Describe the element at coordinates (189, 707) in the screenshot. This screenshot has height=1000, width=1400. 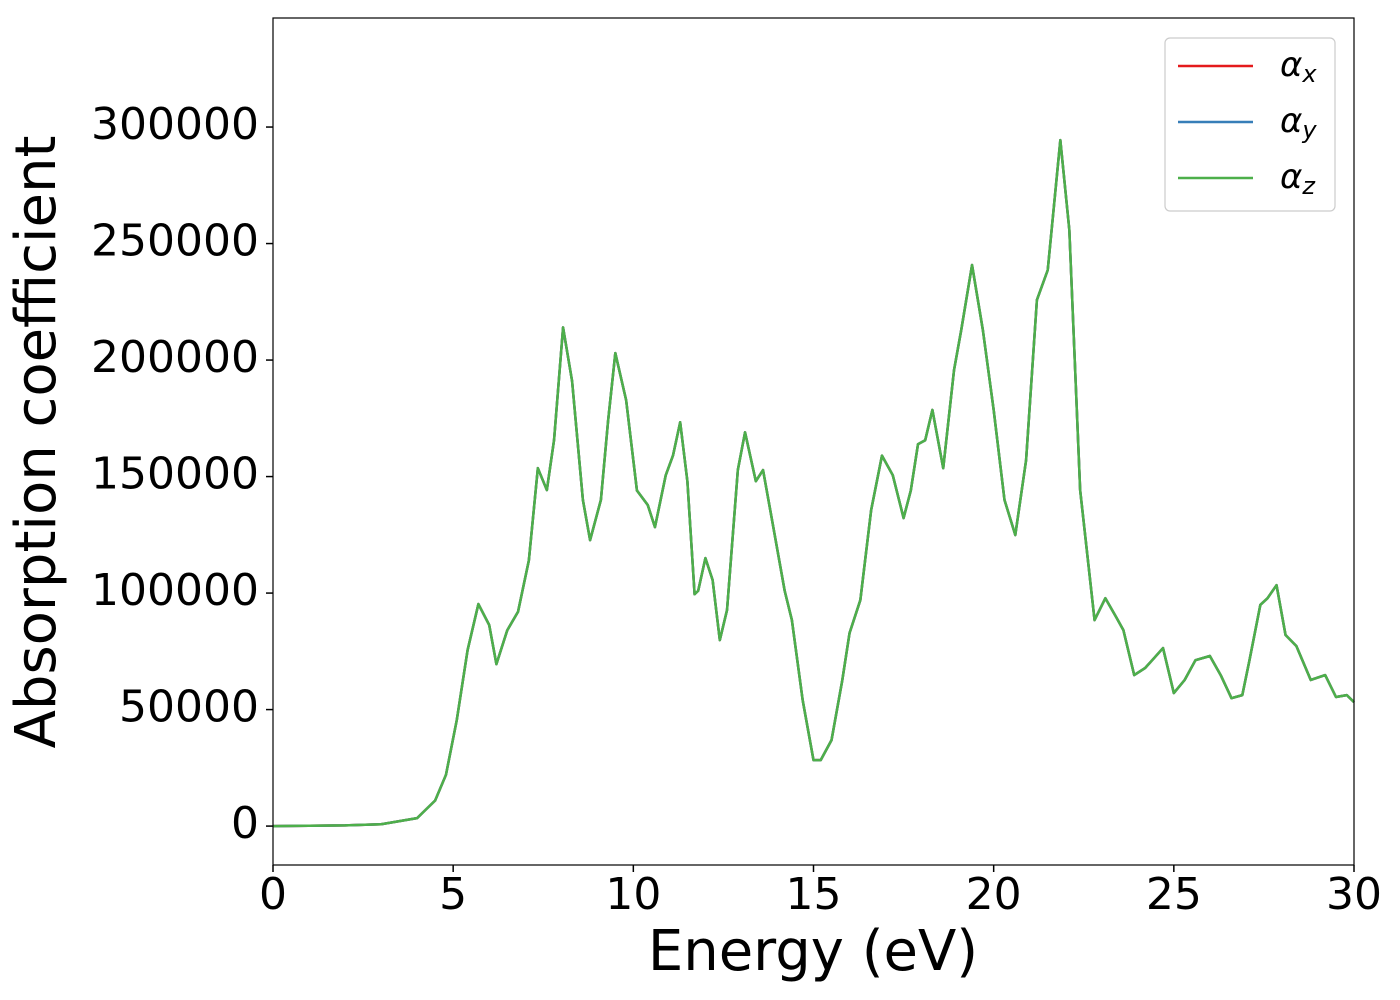
I see `y-tick-label: 50000` at that location.